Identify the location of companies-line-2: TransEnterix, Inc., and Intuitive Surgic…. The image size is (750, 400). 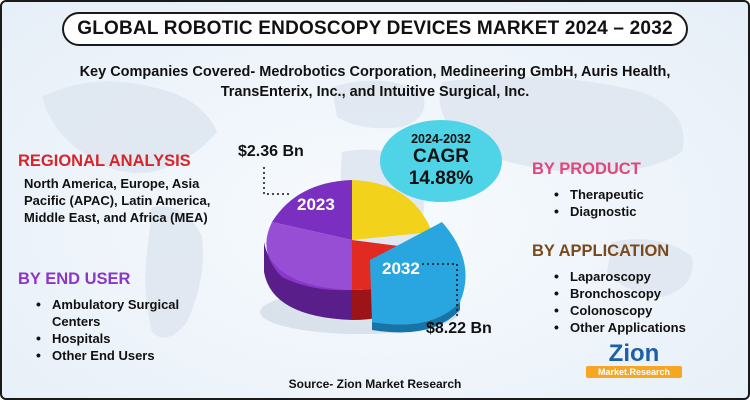
(375, 92).